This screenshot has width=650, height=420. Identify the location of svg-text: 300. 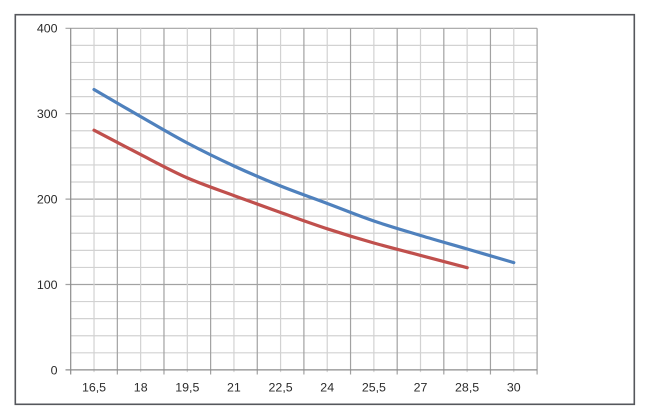
(47, 114).